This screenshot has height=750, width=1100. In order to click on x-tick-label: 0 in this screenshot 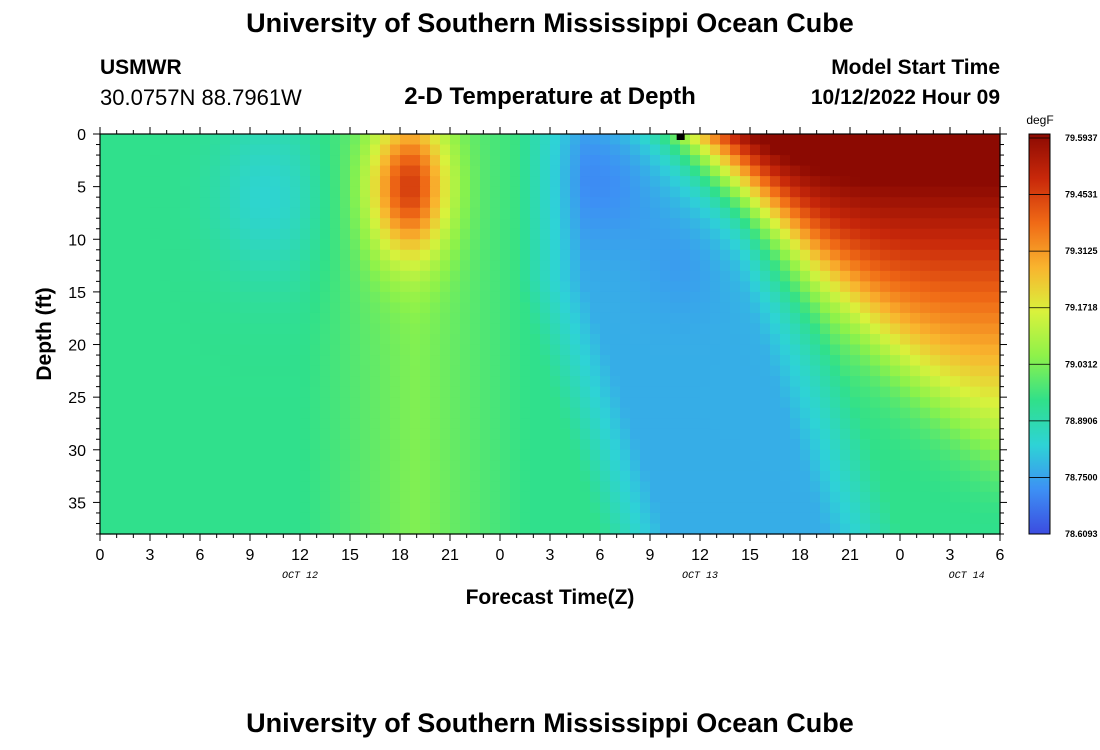, I will do `click(100, 555)`.